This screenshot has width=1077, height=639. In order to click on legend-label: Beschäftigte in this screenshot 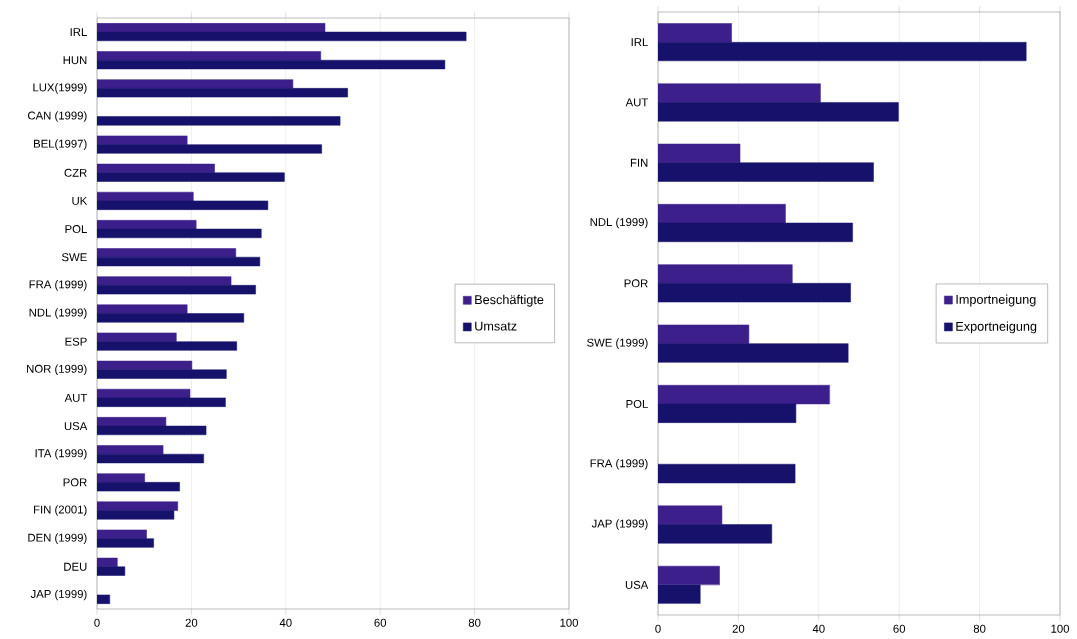, I will do `click(509, 300)`.